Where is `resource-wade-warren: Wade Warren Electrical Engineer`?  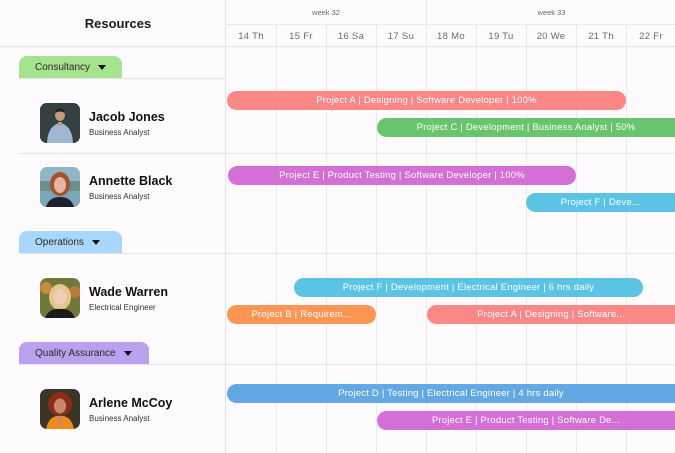 resource-wade-warren: Wade Warren Electrical Engineer is located at coordinates (104, 298).